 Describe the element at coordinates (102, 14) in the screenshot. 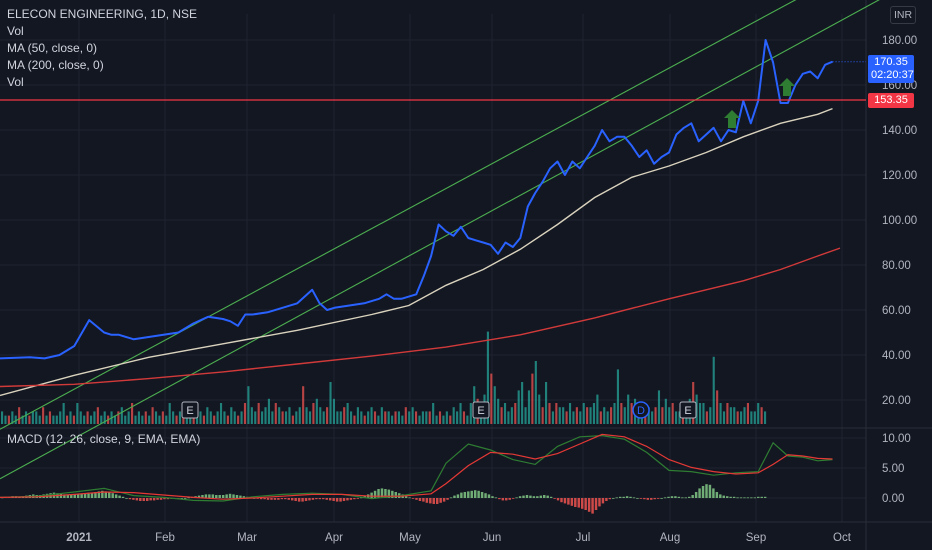

I see `symbol-title: ELECON ENGINEERING, 1D, NSE` at that location.